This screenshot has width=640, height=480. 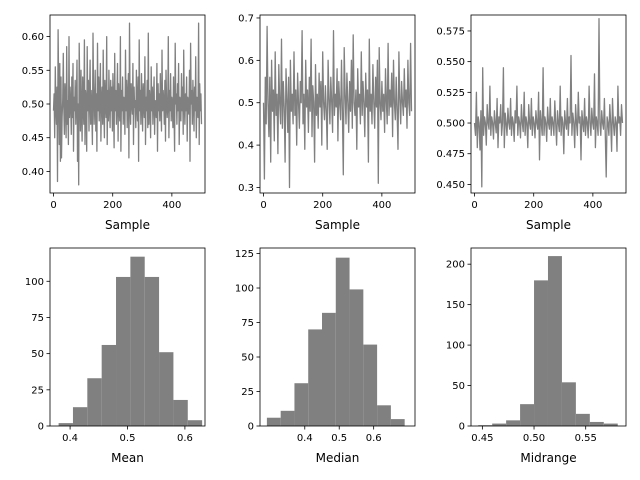 What do you see at coordinates (33, 37) in the screenshot?
I see `y-tick-label: 0.60` at bounding box center [33, 37].